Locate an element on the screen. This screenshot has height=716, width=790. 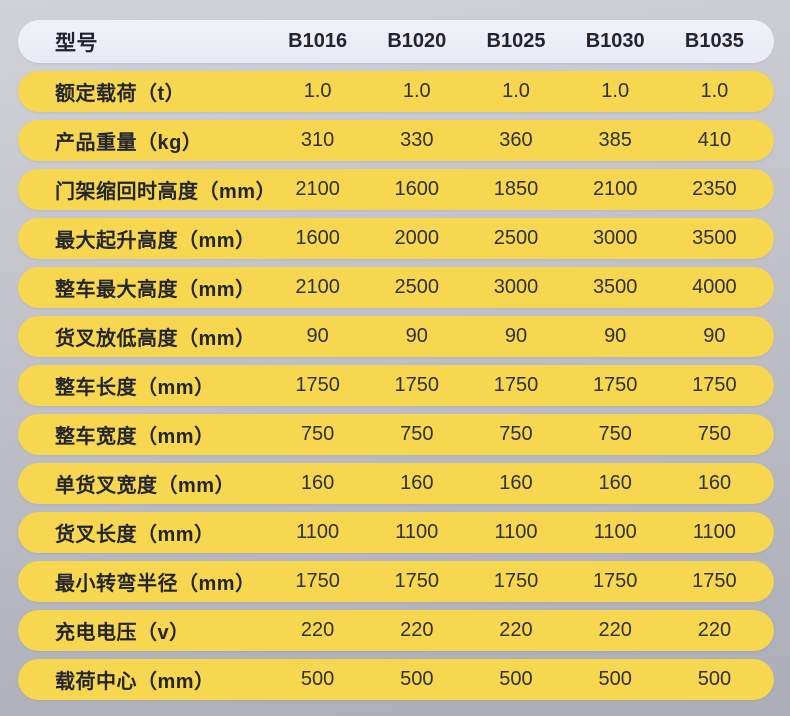
cell-value: 1850 is located at coordinates (516, 189).